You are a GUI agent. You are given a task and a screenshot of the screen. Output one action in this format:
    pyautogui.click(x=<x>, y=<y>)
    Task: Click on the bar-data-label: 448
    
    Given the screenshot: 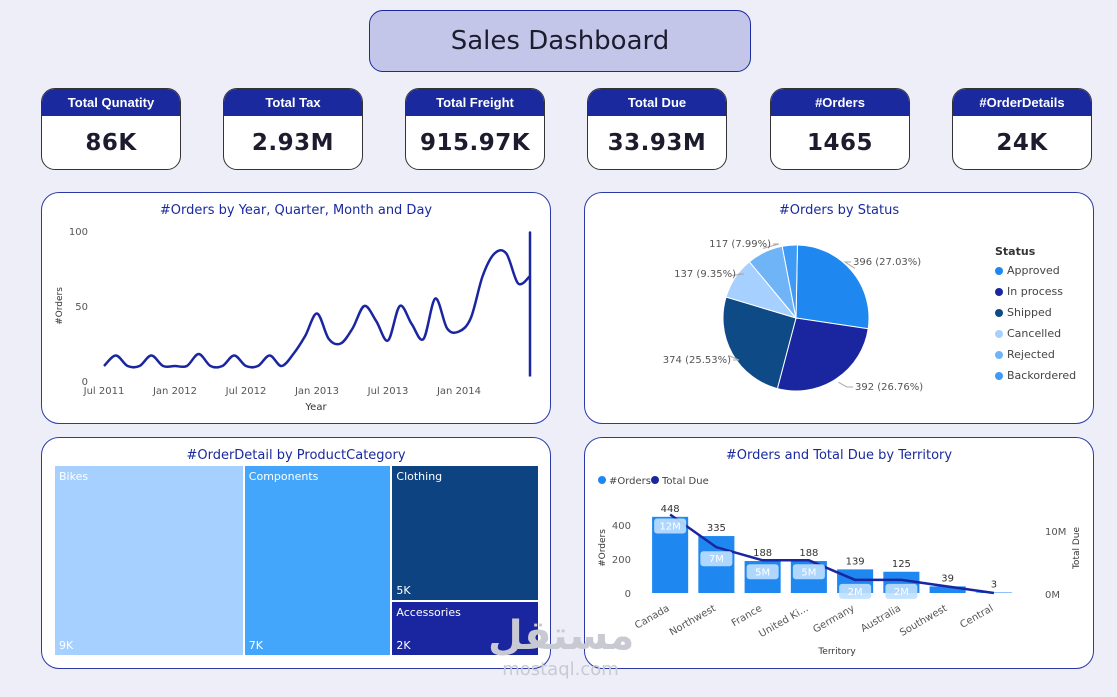 What is the action you would take?
    pyautogui.click(x=670, y=509)
    